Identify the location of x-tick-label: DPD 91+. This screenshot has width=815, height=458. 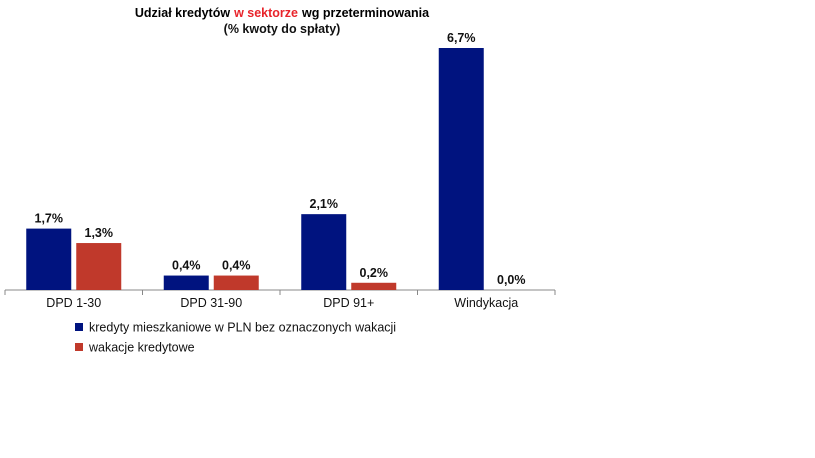
(348, 303).